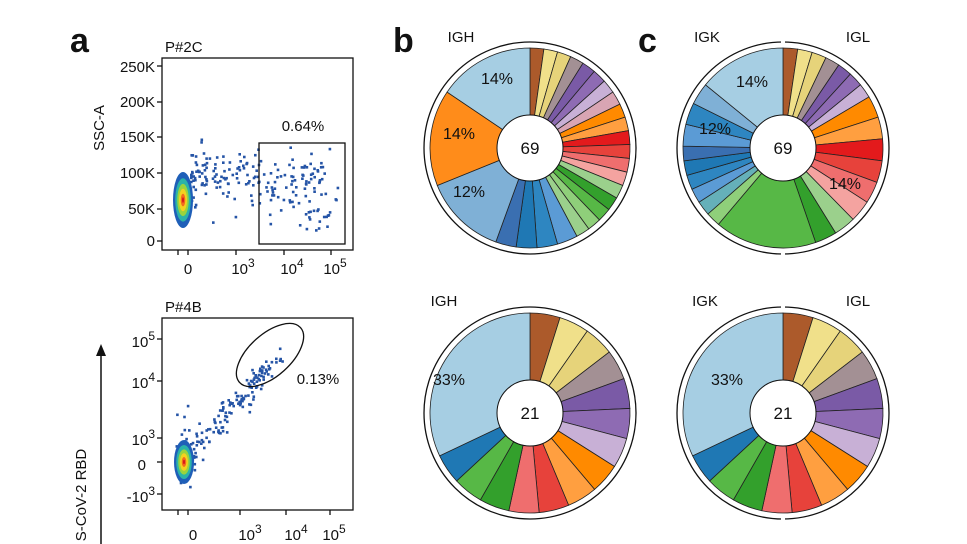 The height and width of the screenshot is (544, 967). Describe the element at coordinates (188, 269) in the screenshot. I see `x-tick-label: 0` at that location.